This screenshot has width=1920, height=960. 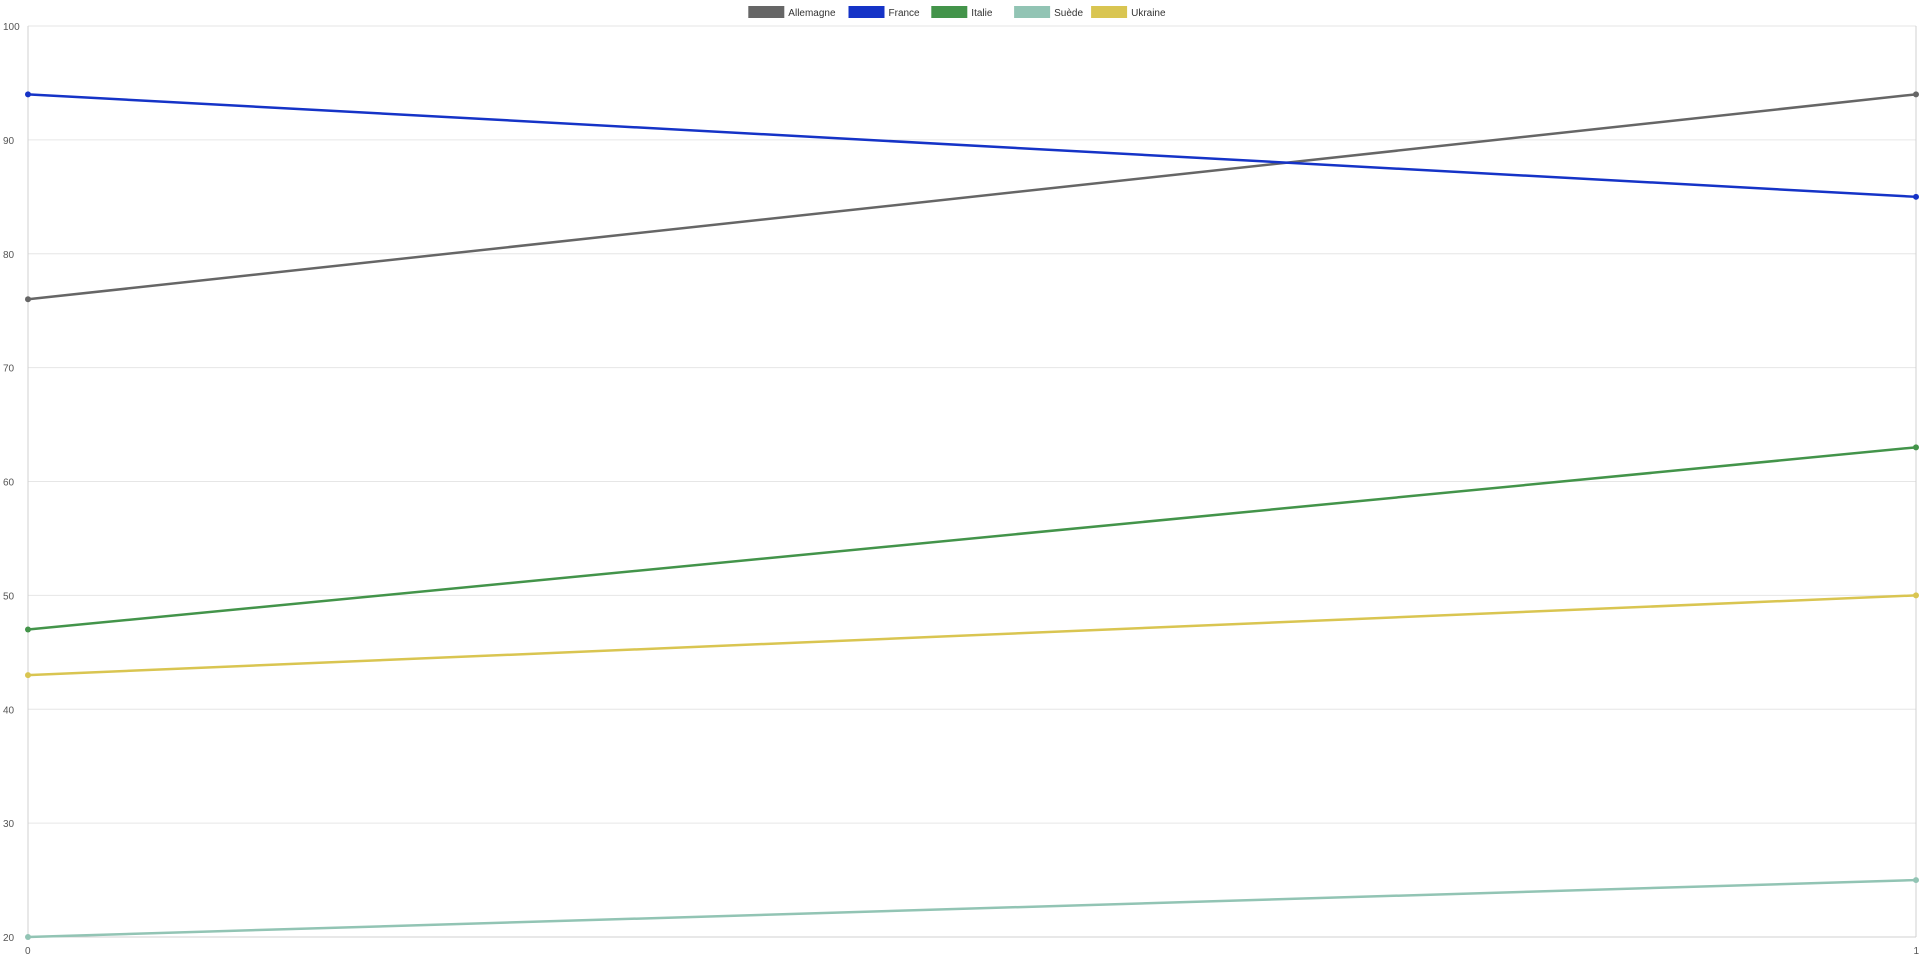 What do you see at coordinates (9, 255) in the screenshot?
I see `y-tick-label: 80` at bounding box center [9, 255].